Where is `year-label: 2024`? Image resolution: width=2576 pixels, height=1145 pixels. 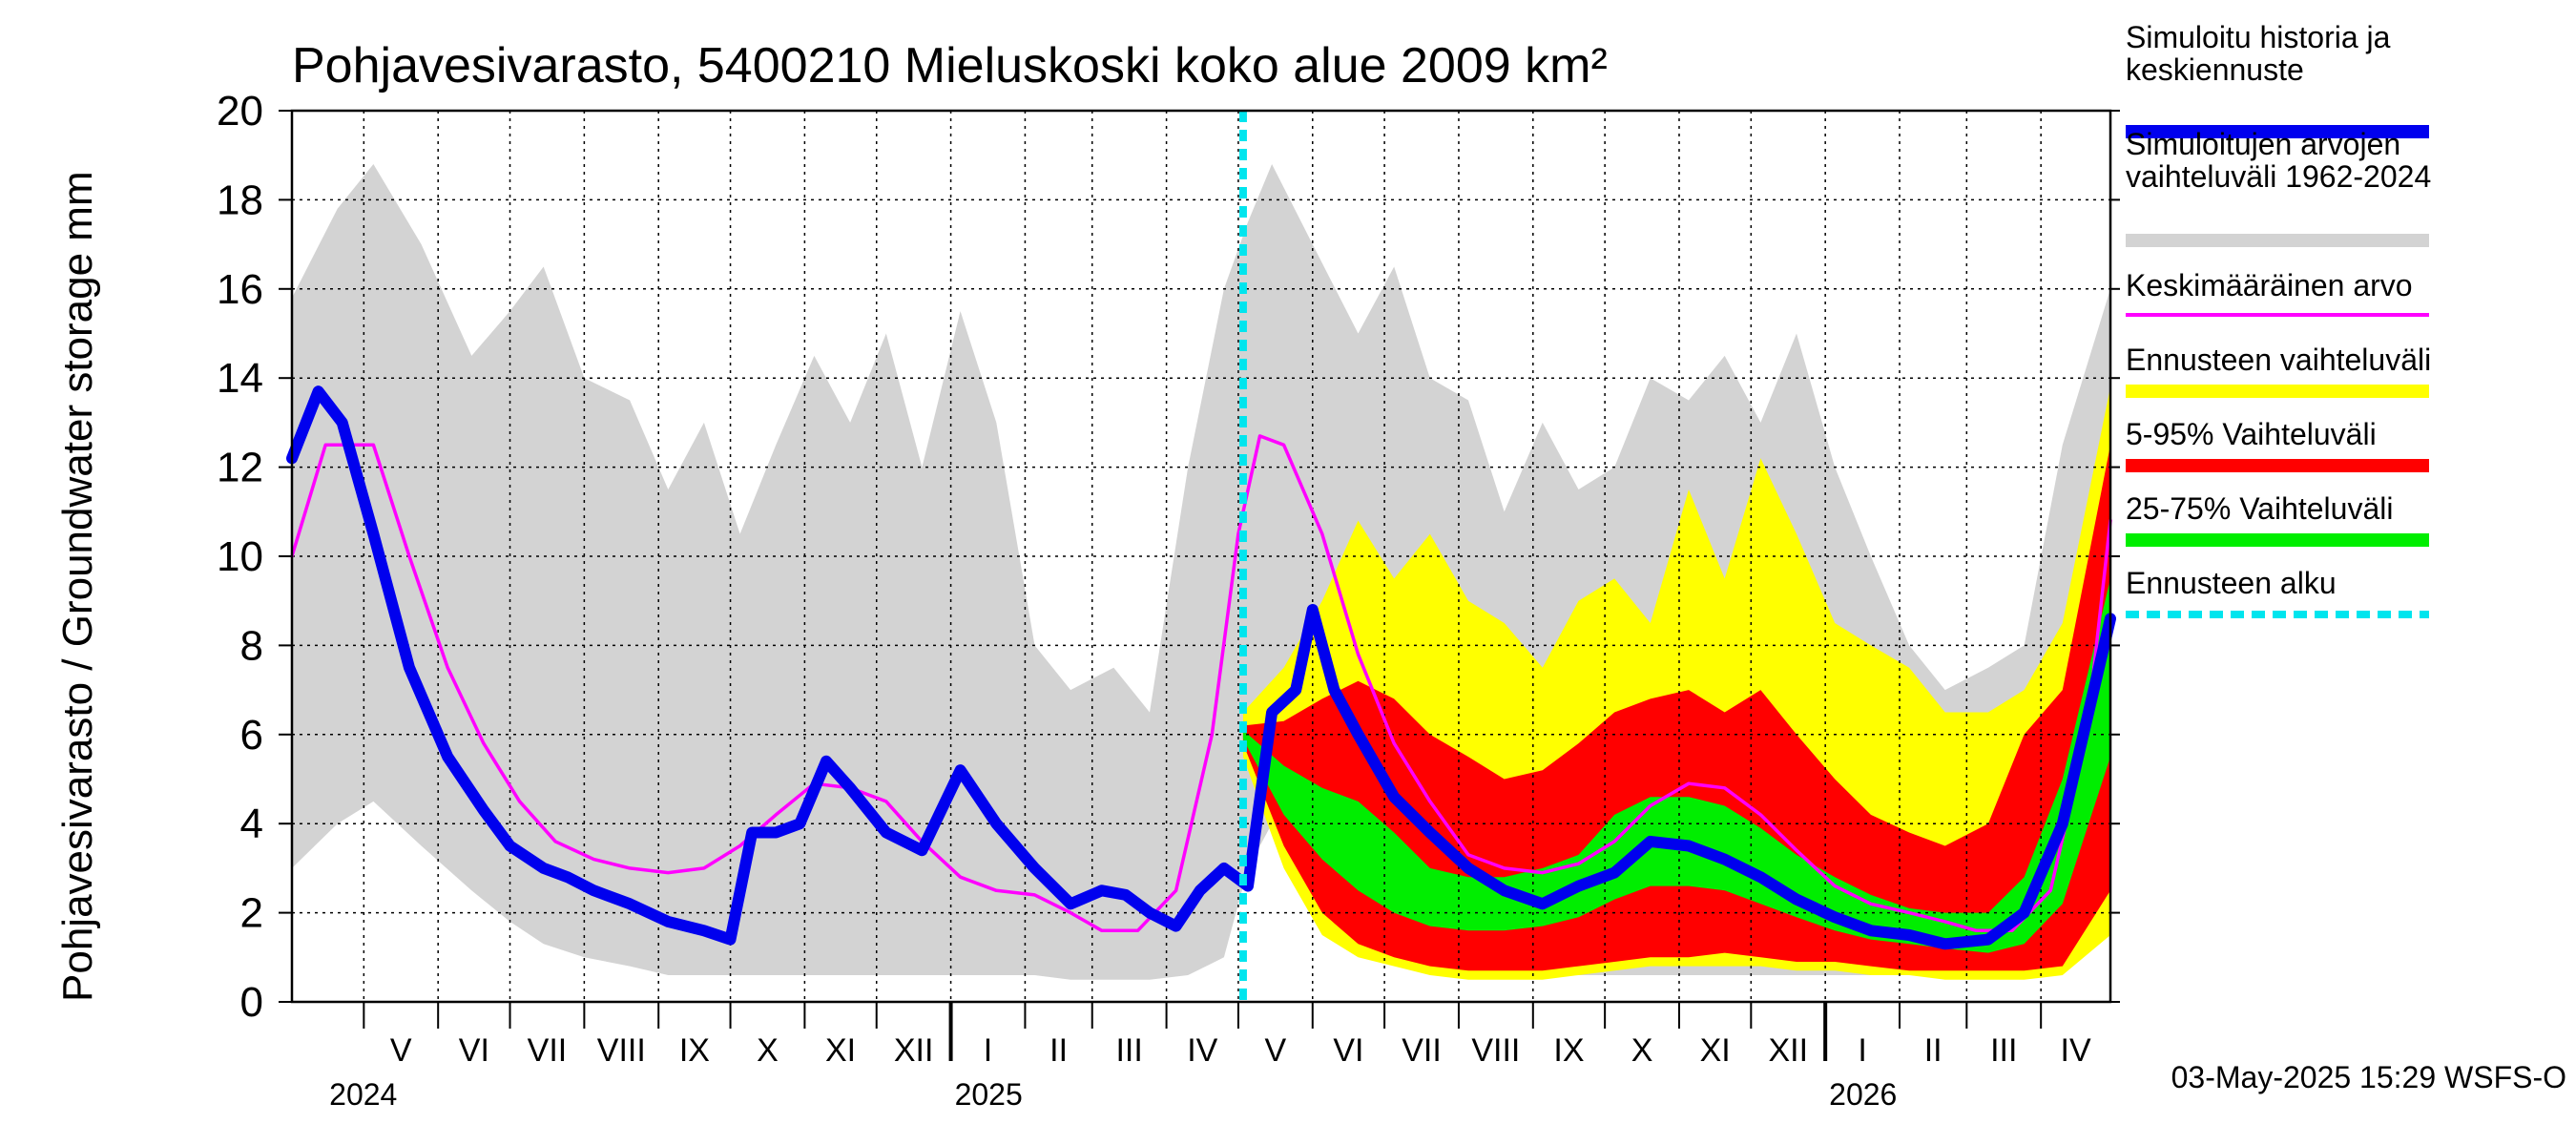 year-label: 2024 is located at coordinates (363, 1094).